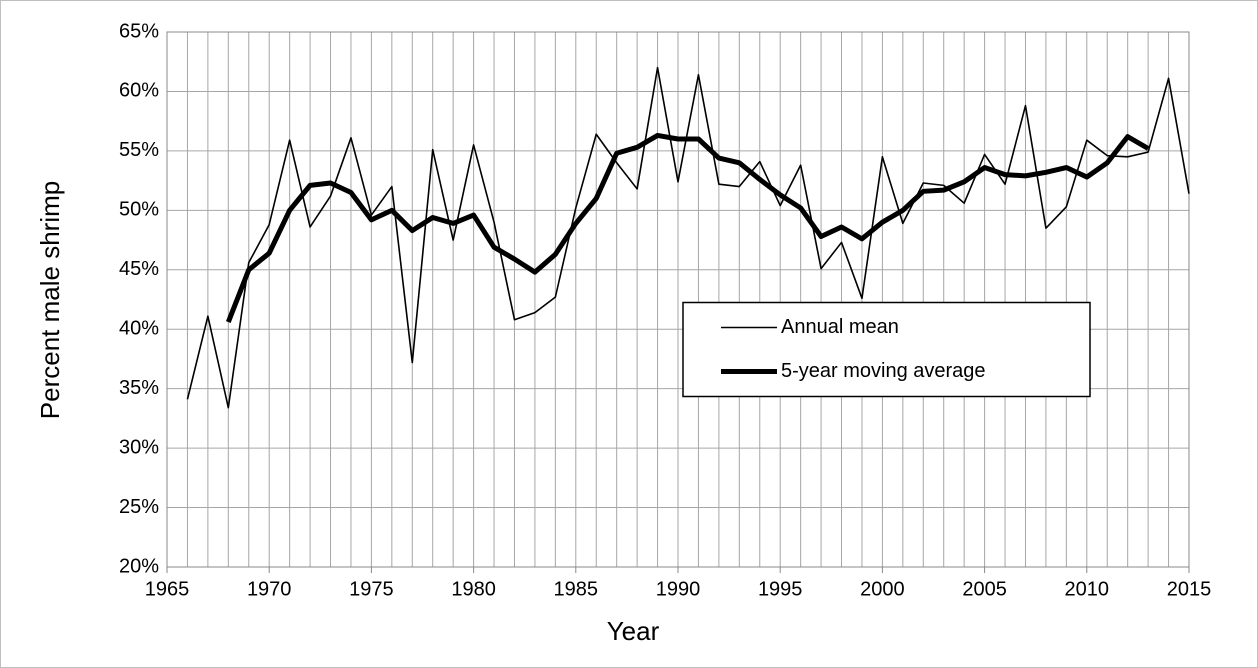  What do you see at coordinates (840, 327) in the screenshot?
I see `legend-label: Annual mean` at bounding box center [840, 327].